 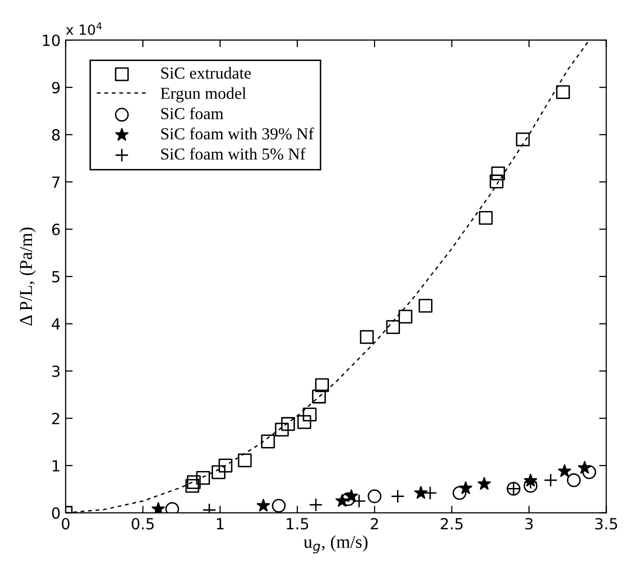 What do you see at coordinates (233, 154) in the screenshot?
I see `legend-label: SiC foam with 5% Nf` at bounding box center [233, 154].